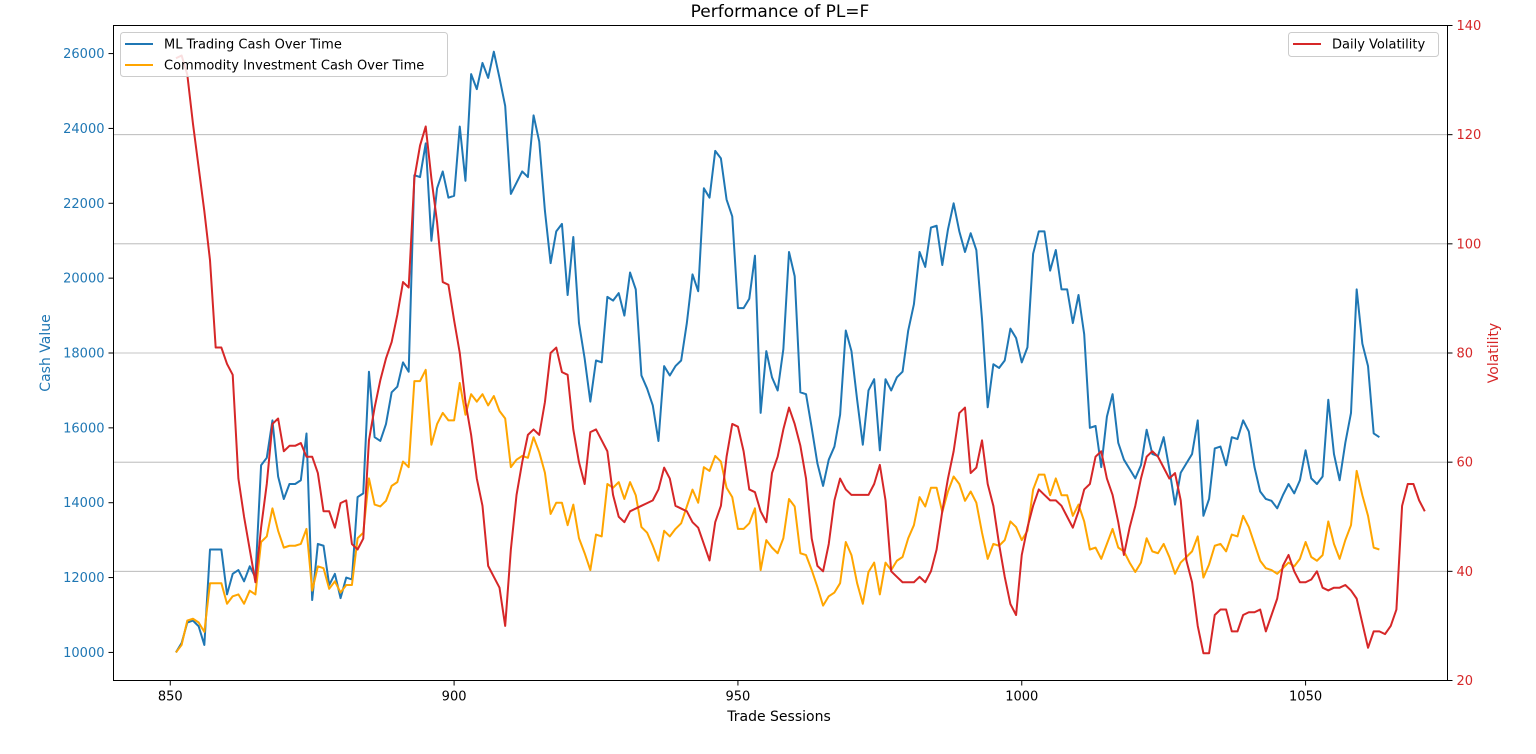 This screenshot has width=1536, height=754. I want to click on y-axis-right: 20 40 60 80 100 120 140, so click(1464, 354).